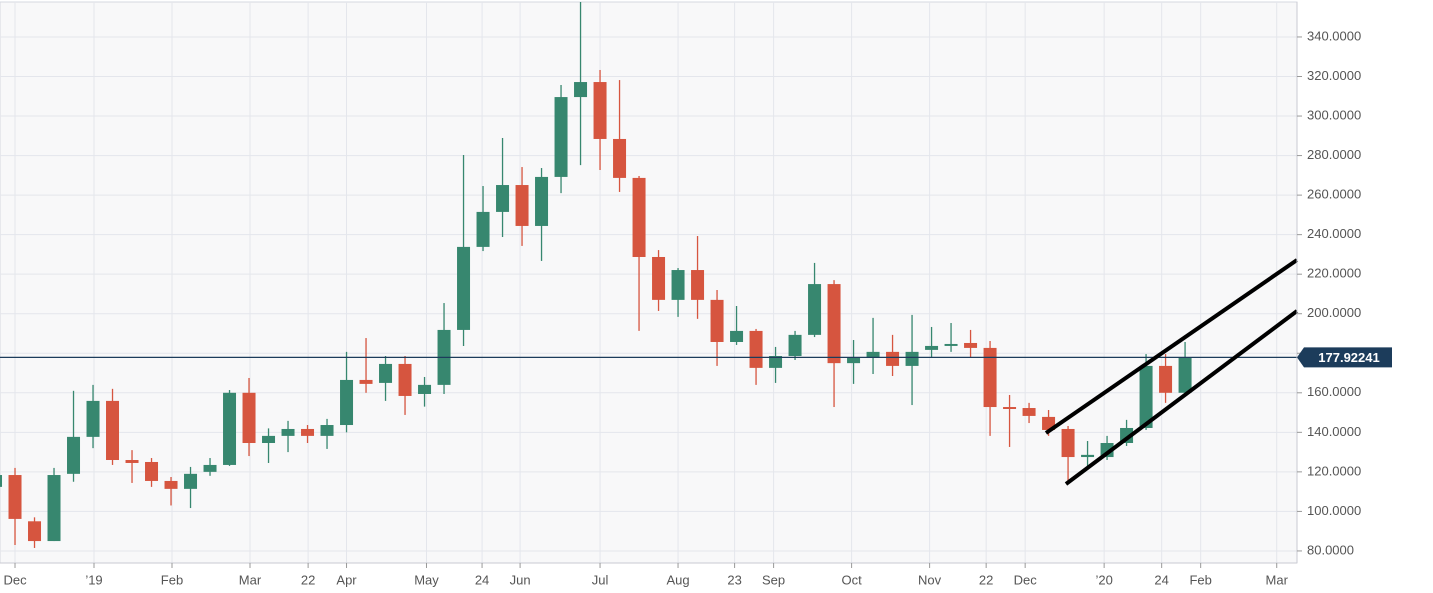 This screenshot has height=593, width=1433. I want to click on y-tick-label: 260.0000, so click(1334, 194).